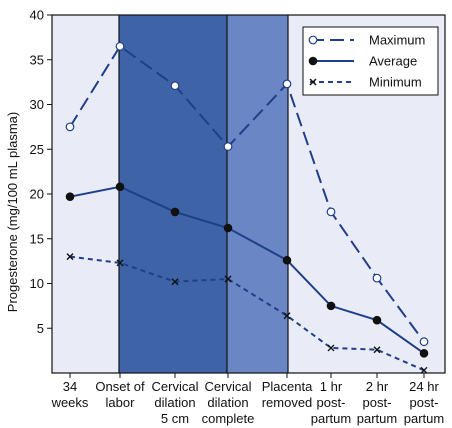 This screenshot has height=428, width=452. Describe the element at coordinates (37, 238) in the screenshot. I see `y-tick-label: 15` at that location.